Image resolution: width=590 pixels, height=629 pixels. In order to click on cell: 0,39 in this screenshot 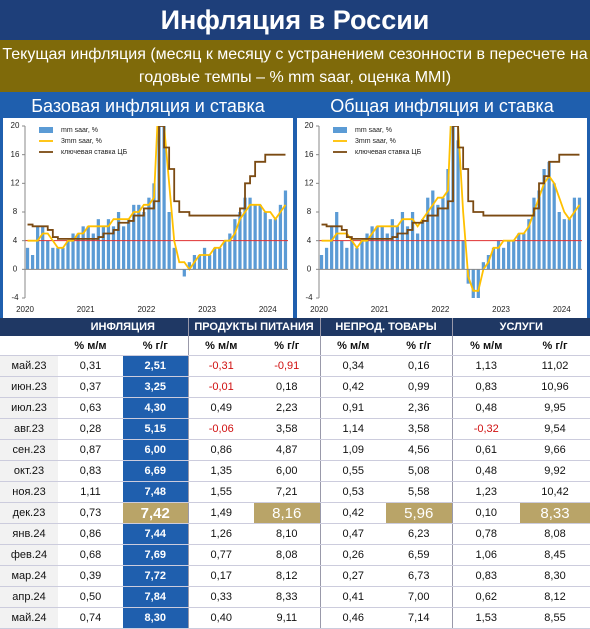, I will do `click(90, 576)`.